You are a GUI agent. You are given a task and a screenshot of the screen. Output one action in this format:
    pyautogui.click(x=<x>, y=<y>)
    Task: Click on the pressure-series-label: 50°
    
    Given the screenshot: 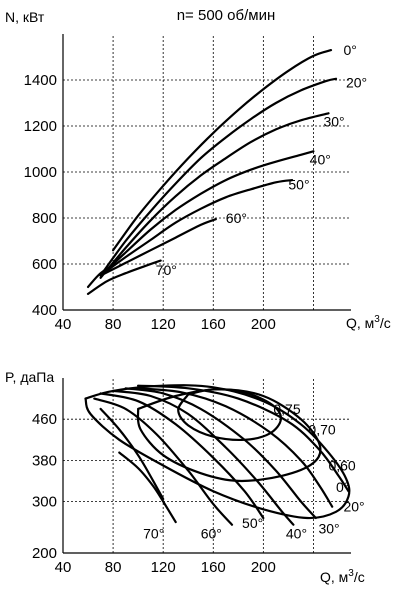 What is the action you would take?
    pyautogui.click(x=252, y=523)
    